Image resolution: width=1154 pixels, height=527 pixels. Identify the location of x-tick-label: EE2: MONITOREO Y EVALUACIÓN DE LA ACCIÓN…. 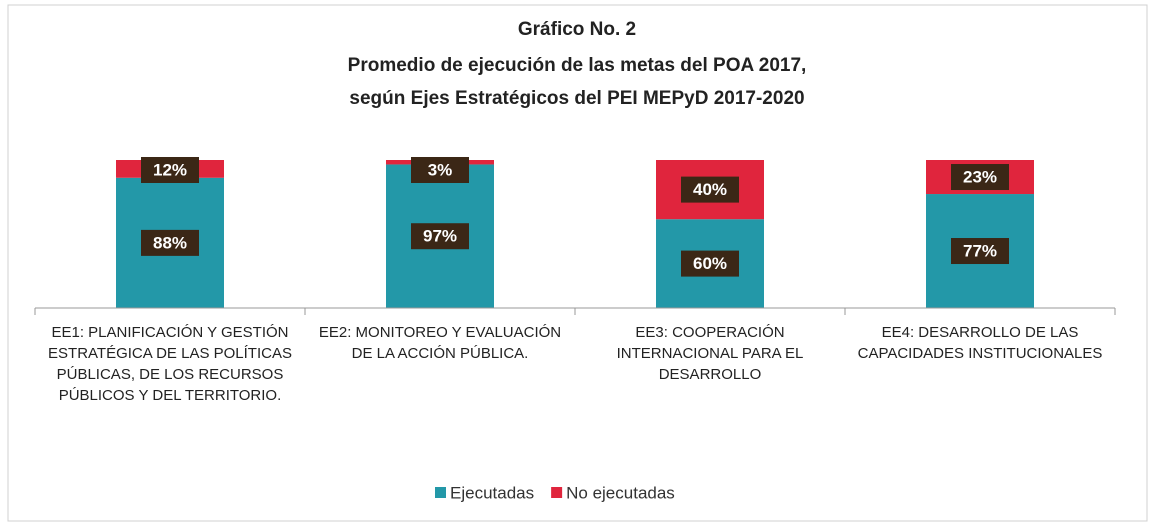
(440, 343).